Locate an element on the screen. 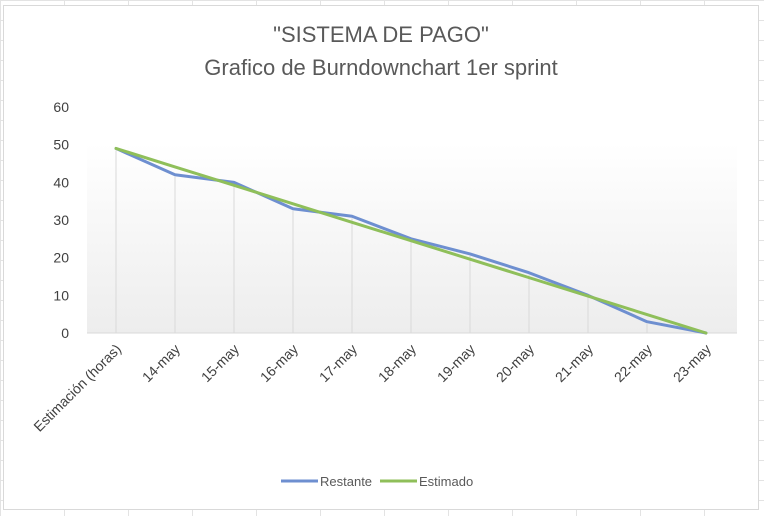  y-tick-label: 50 is located at coordinates (61, 145).